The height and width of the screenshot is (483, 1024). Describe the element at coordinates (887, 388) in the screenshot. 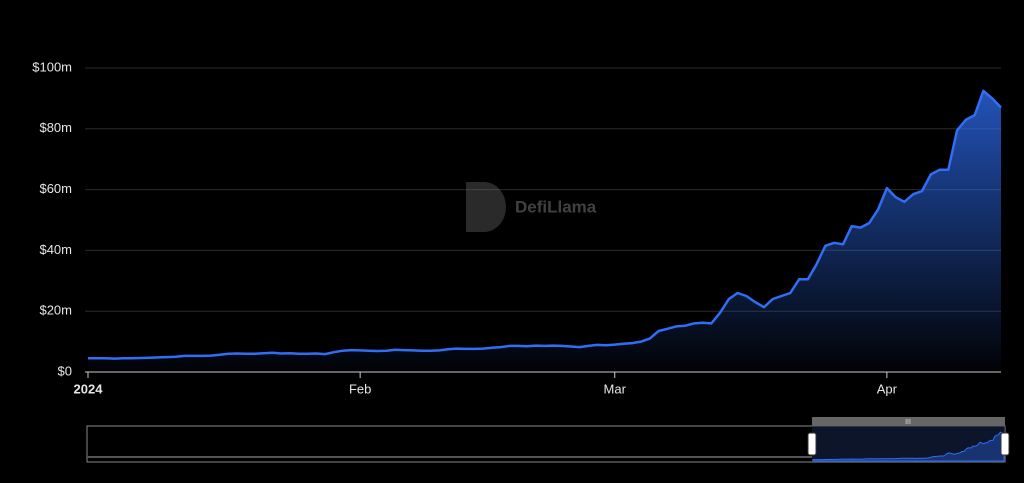

I see `x-tick-label: Apr` at that location.